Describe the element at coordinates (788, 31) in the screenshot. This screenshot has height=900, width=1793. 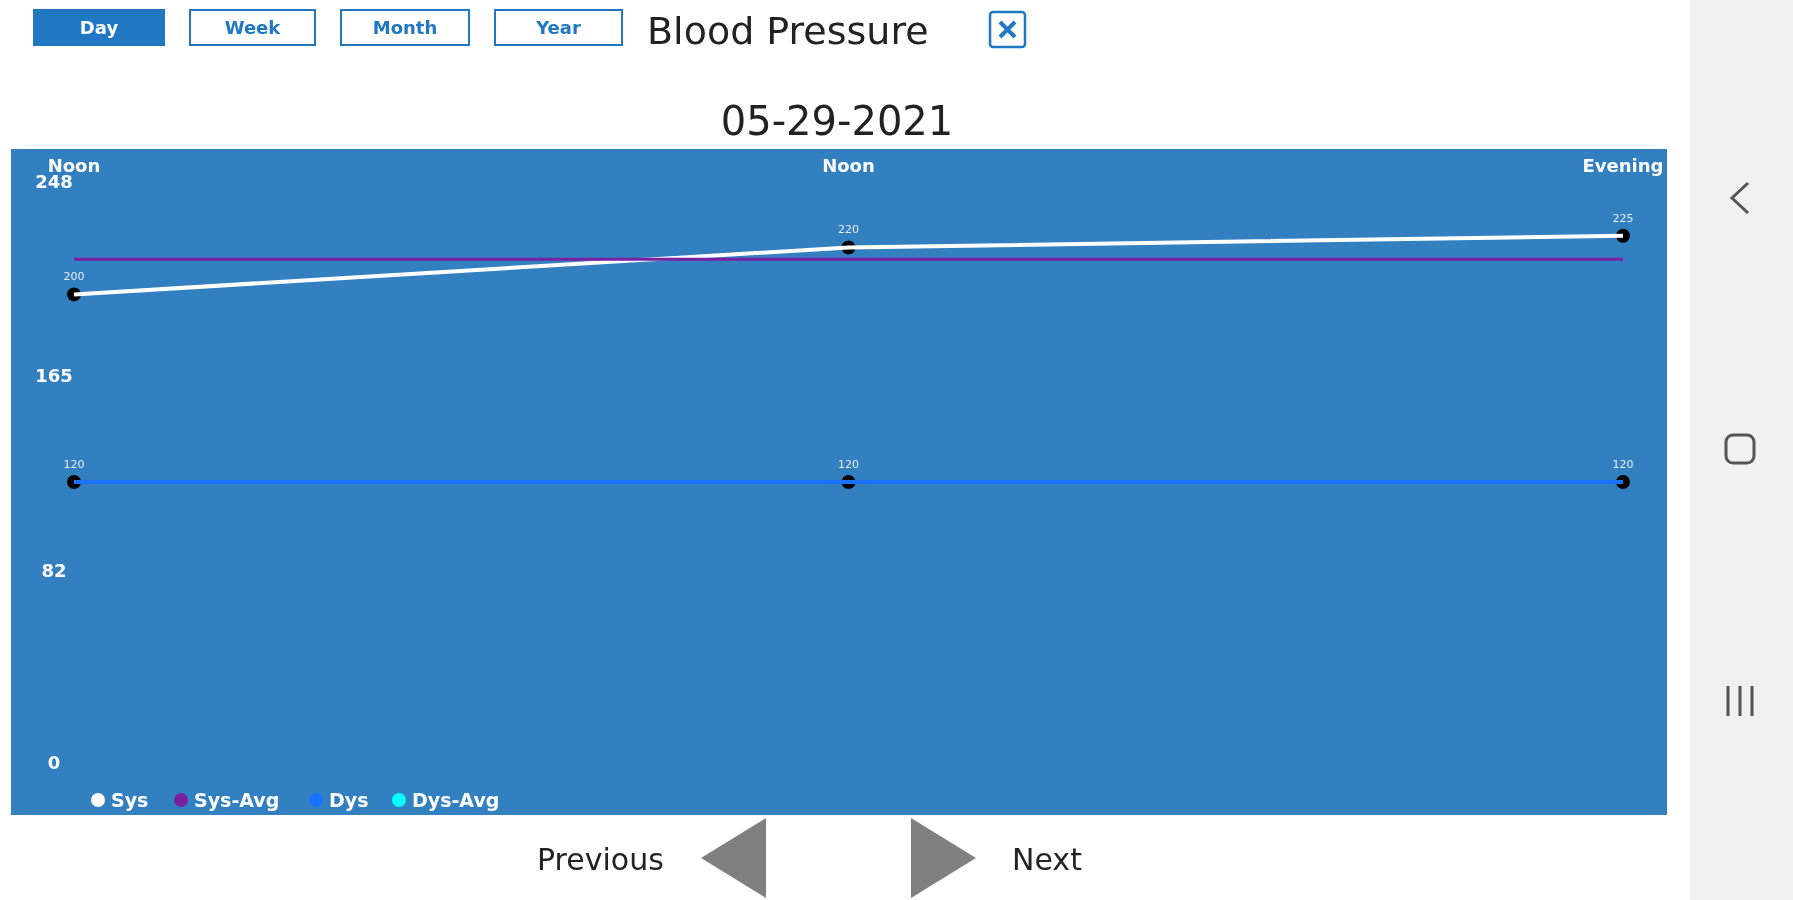
I see `chart-title: Blood Pressure` at that location.